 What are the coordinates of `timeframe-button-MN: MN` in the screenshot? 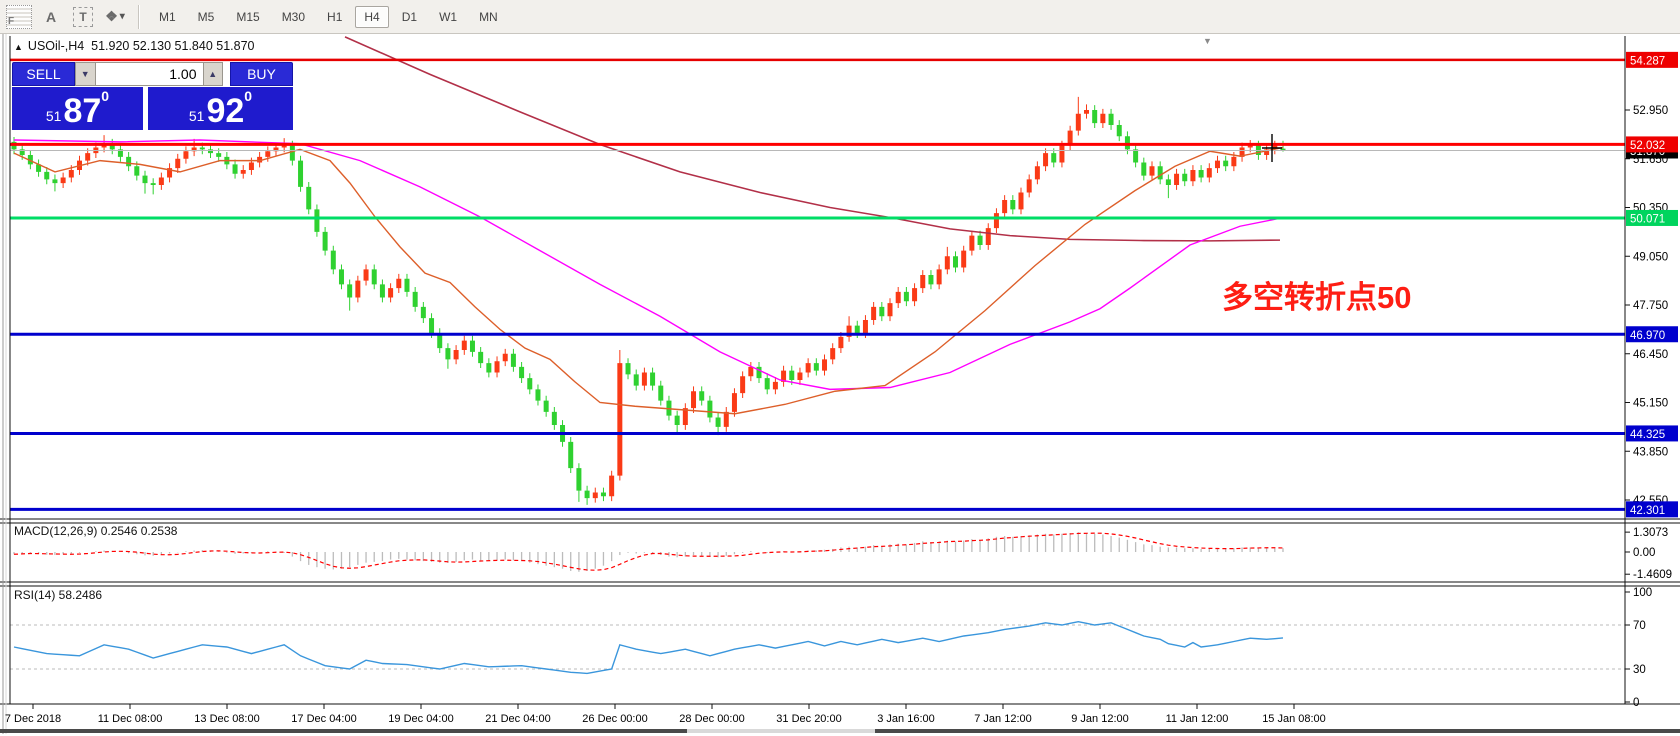 It's located at (488, 16).